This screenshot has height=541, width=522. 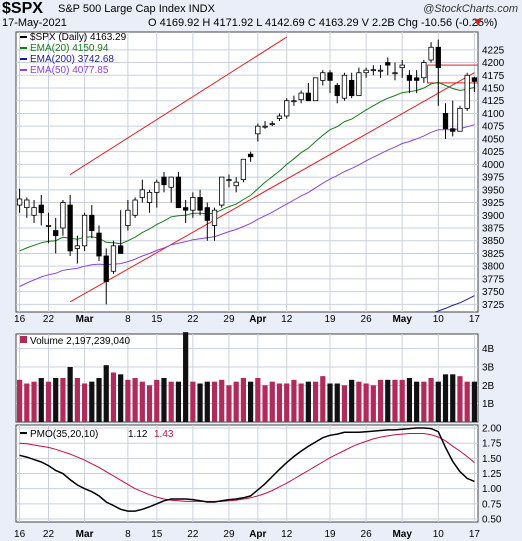 I want to click on ema200-line, so click(x=454, y=303).